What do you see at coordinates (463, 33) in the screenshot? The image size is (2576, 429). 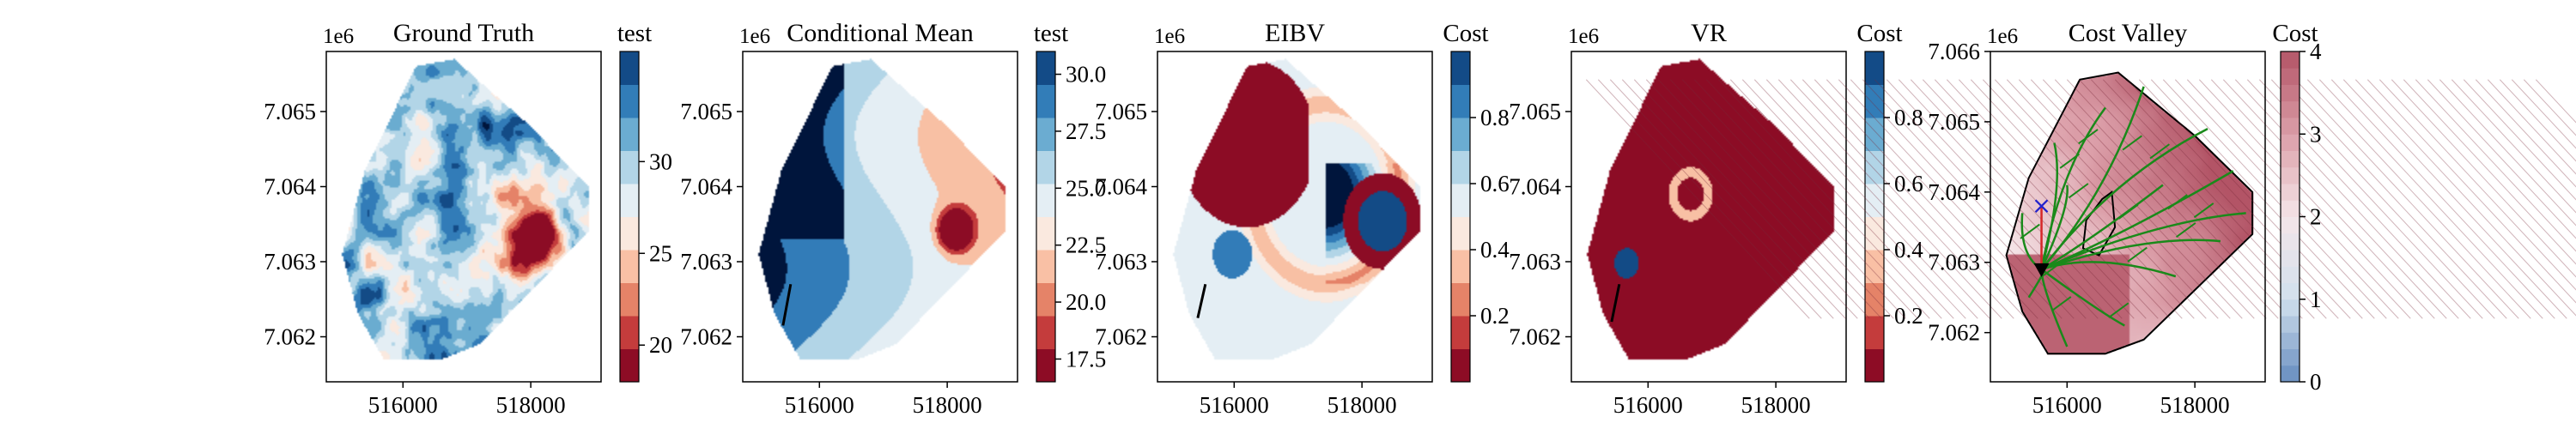 I see `panel-title: Ground Truth` at bounding box center [463, 33].